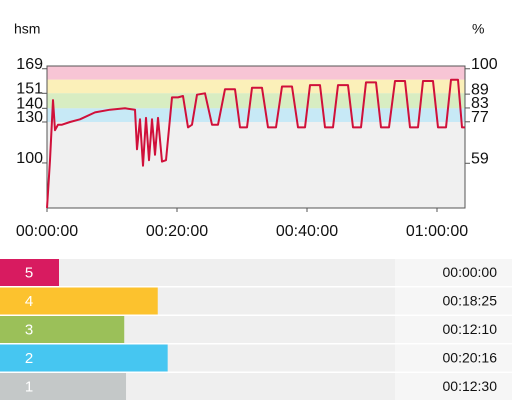  Describe the element at coordinates (177, 231) in the screenshot. I see `x-tick-label: 00:20:00` at that location.